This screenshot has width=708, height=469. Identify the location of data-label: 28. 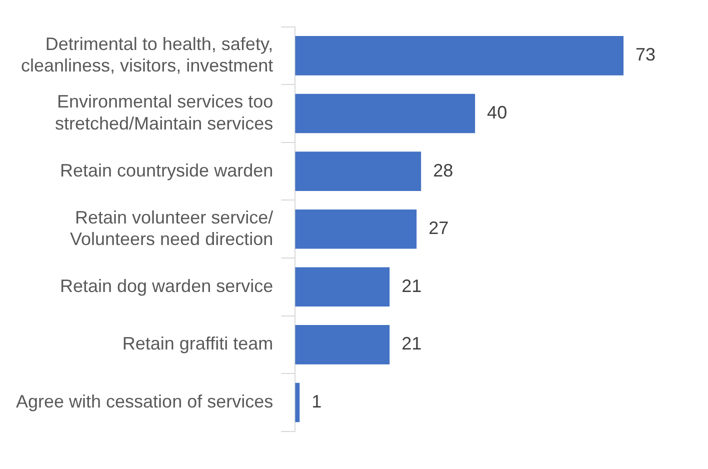
(443, 170).